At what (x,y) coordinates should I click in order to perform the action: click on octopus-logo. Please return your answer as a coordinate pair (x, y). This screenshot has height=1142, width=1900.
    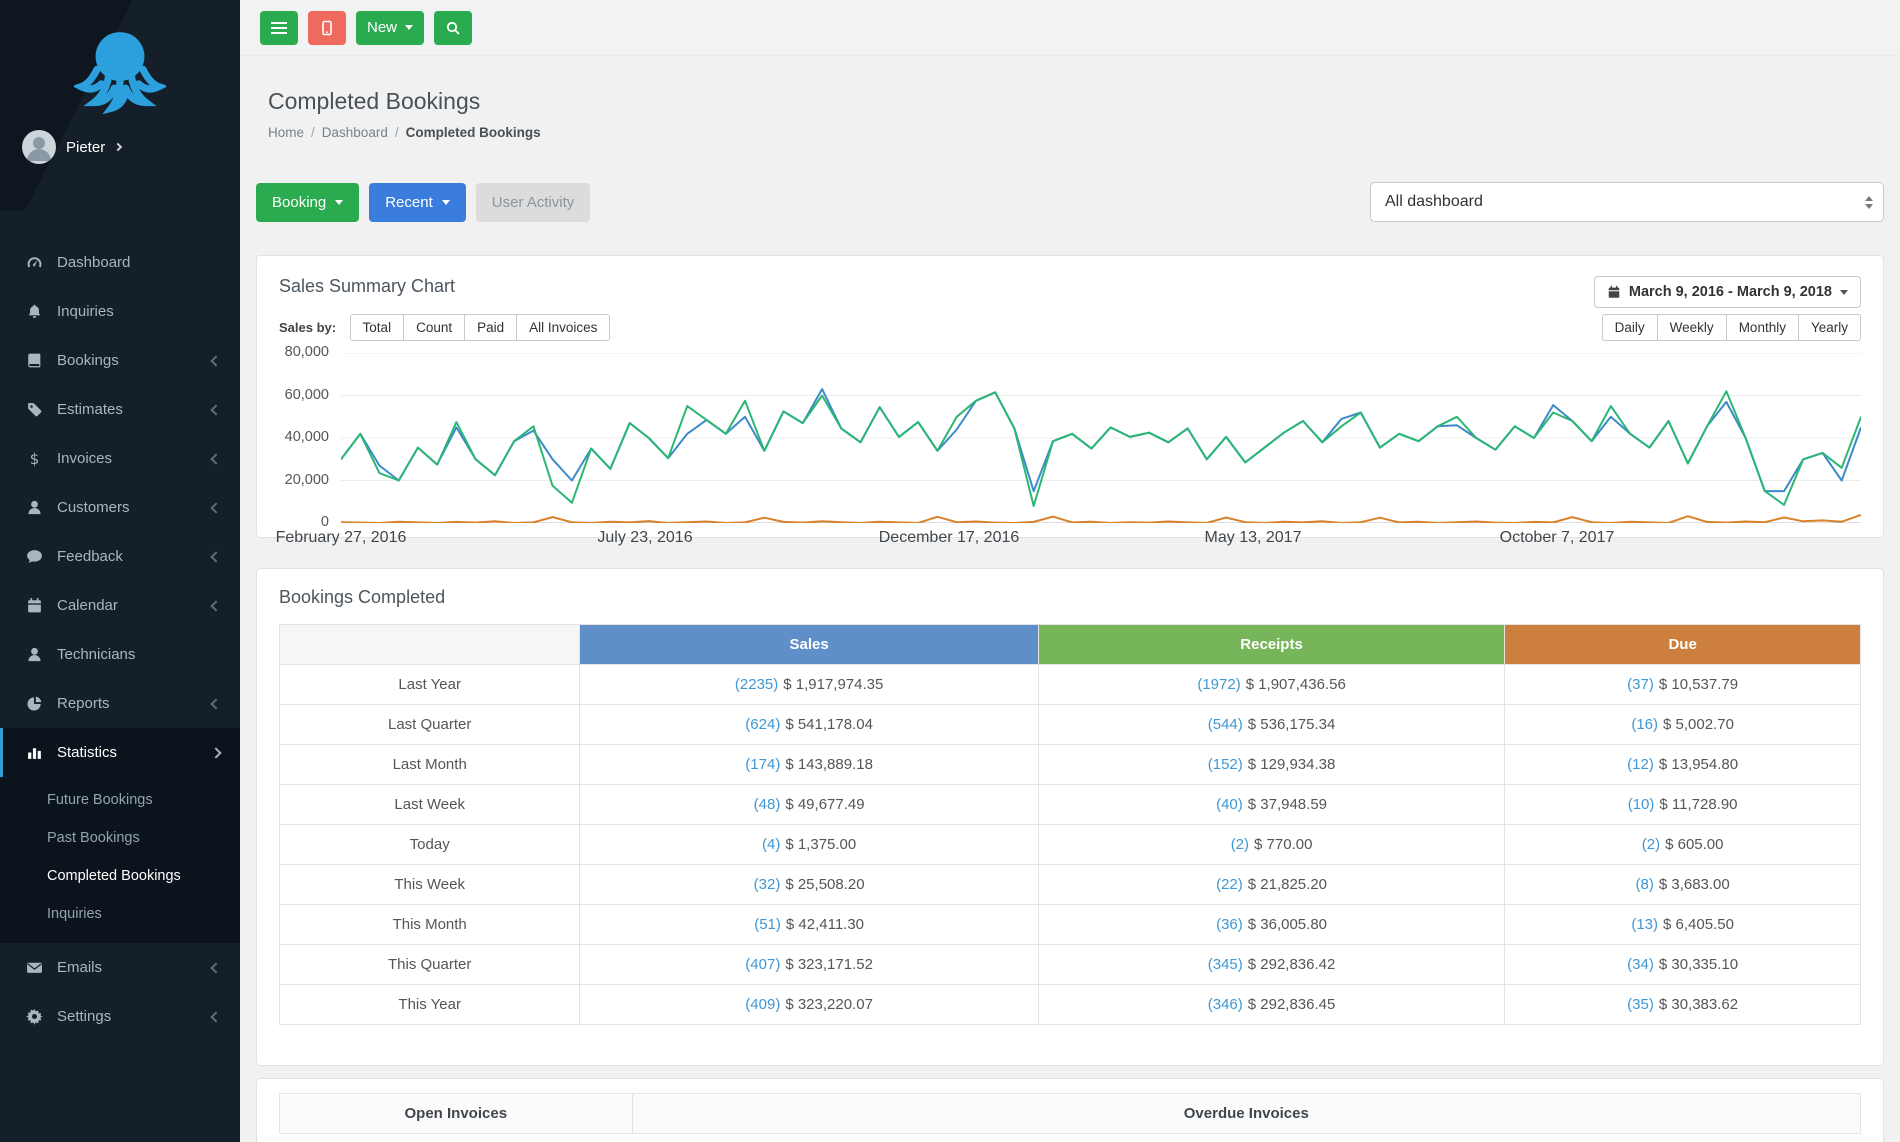
    Looking at the image, I should click on (120, 68).